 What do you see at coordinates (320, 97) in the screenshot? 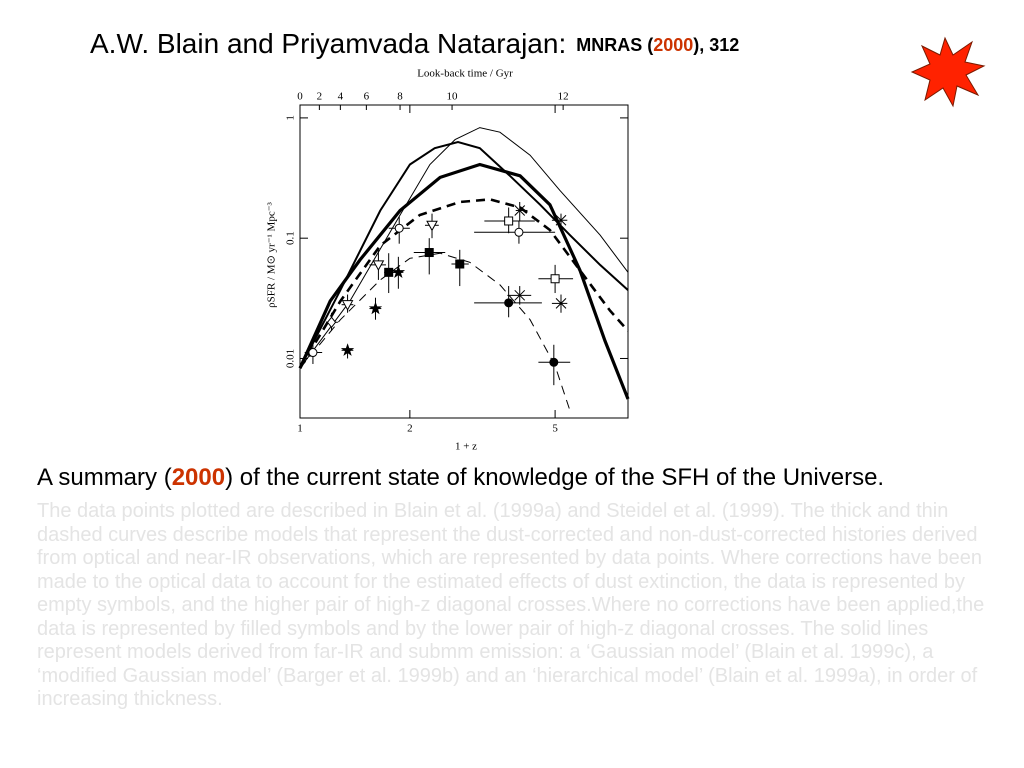
I see `x2-tick-label: 2` at bounding box center [320, 97].